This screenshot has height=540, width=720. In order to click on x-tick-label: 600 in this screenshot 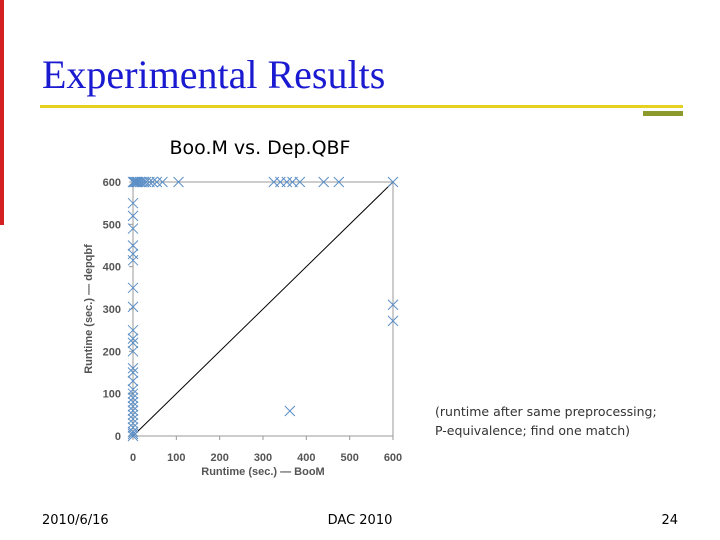, I will do `click(393, 458)`.